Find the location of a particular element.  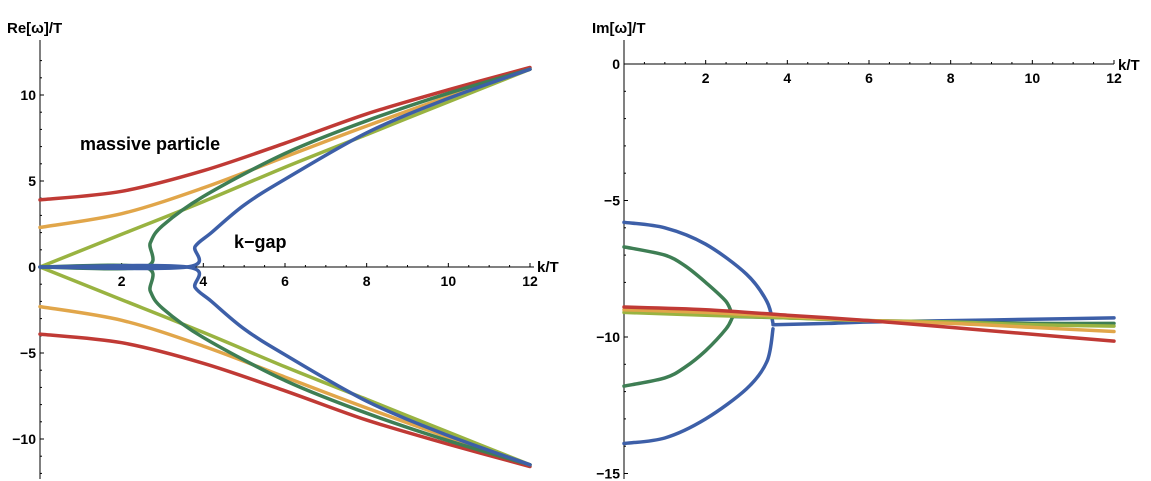

series-orange-curve-negative is located at coordinates (285, 385).